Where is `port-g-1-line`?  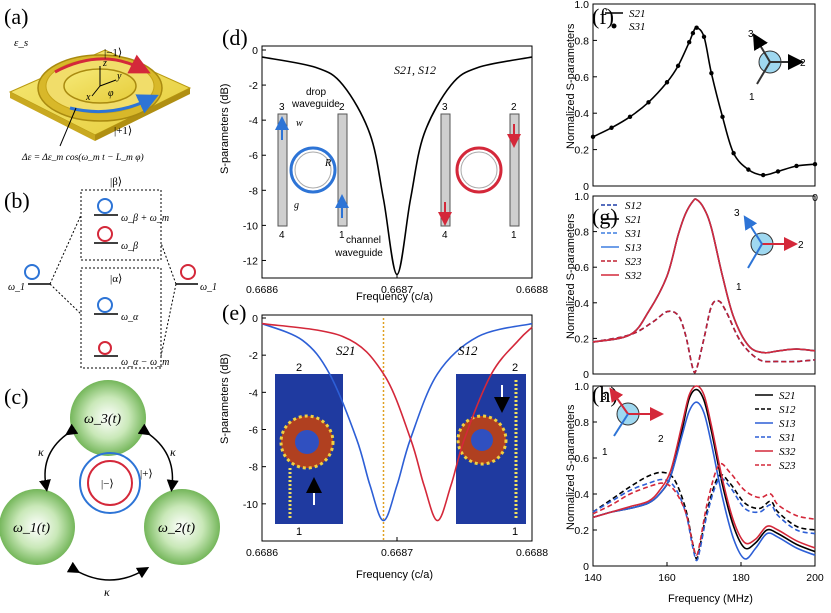
port-g-1-line is located at coordinates (755, 256).